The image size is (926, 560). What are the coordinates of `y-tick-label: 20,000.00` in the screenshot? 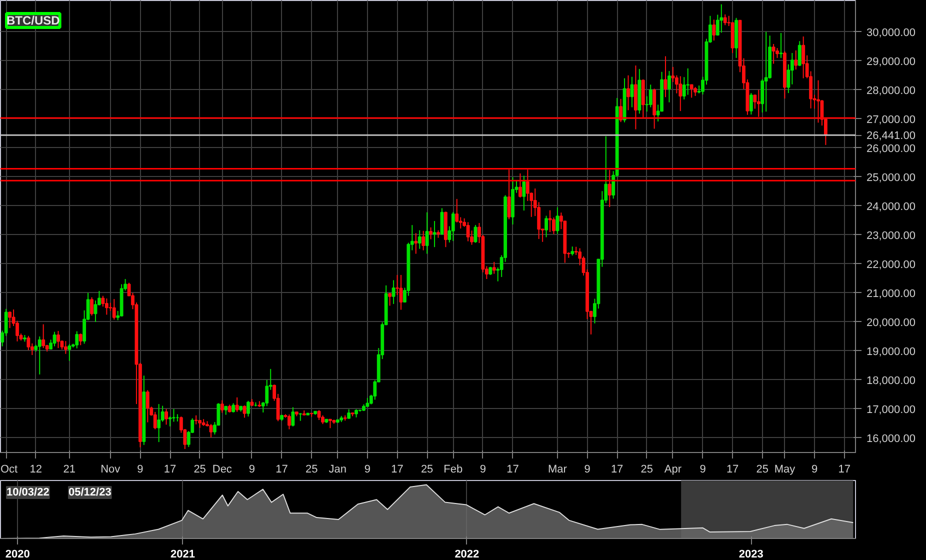 It's located at (891, 322).